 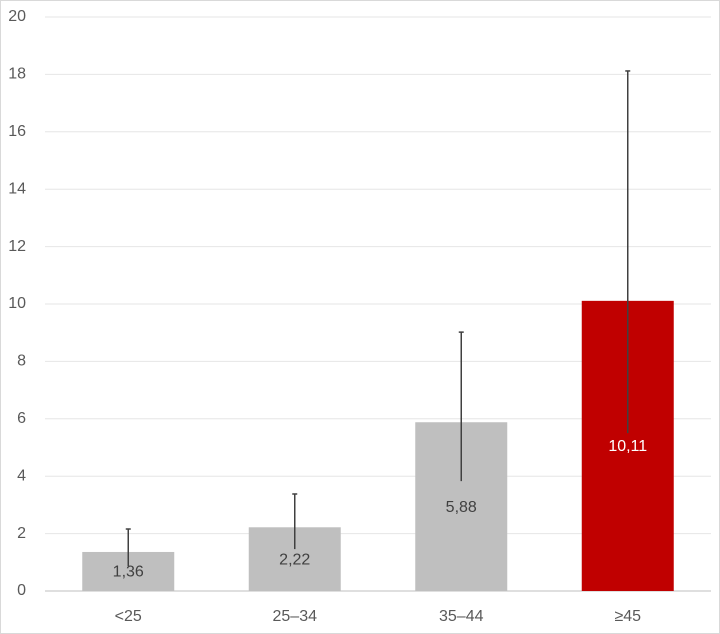 What do you see at coordinates (294, 559) in the screenshot?
I see `value-label: 2,22` at bounding box center [294, 559].